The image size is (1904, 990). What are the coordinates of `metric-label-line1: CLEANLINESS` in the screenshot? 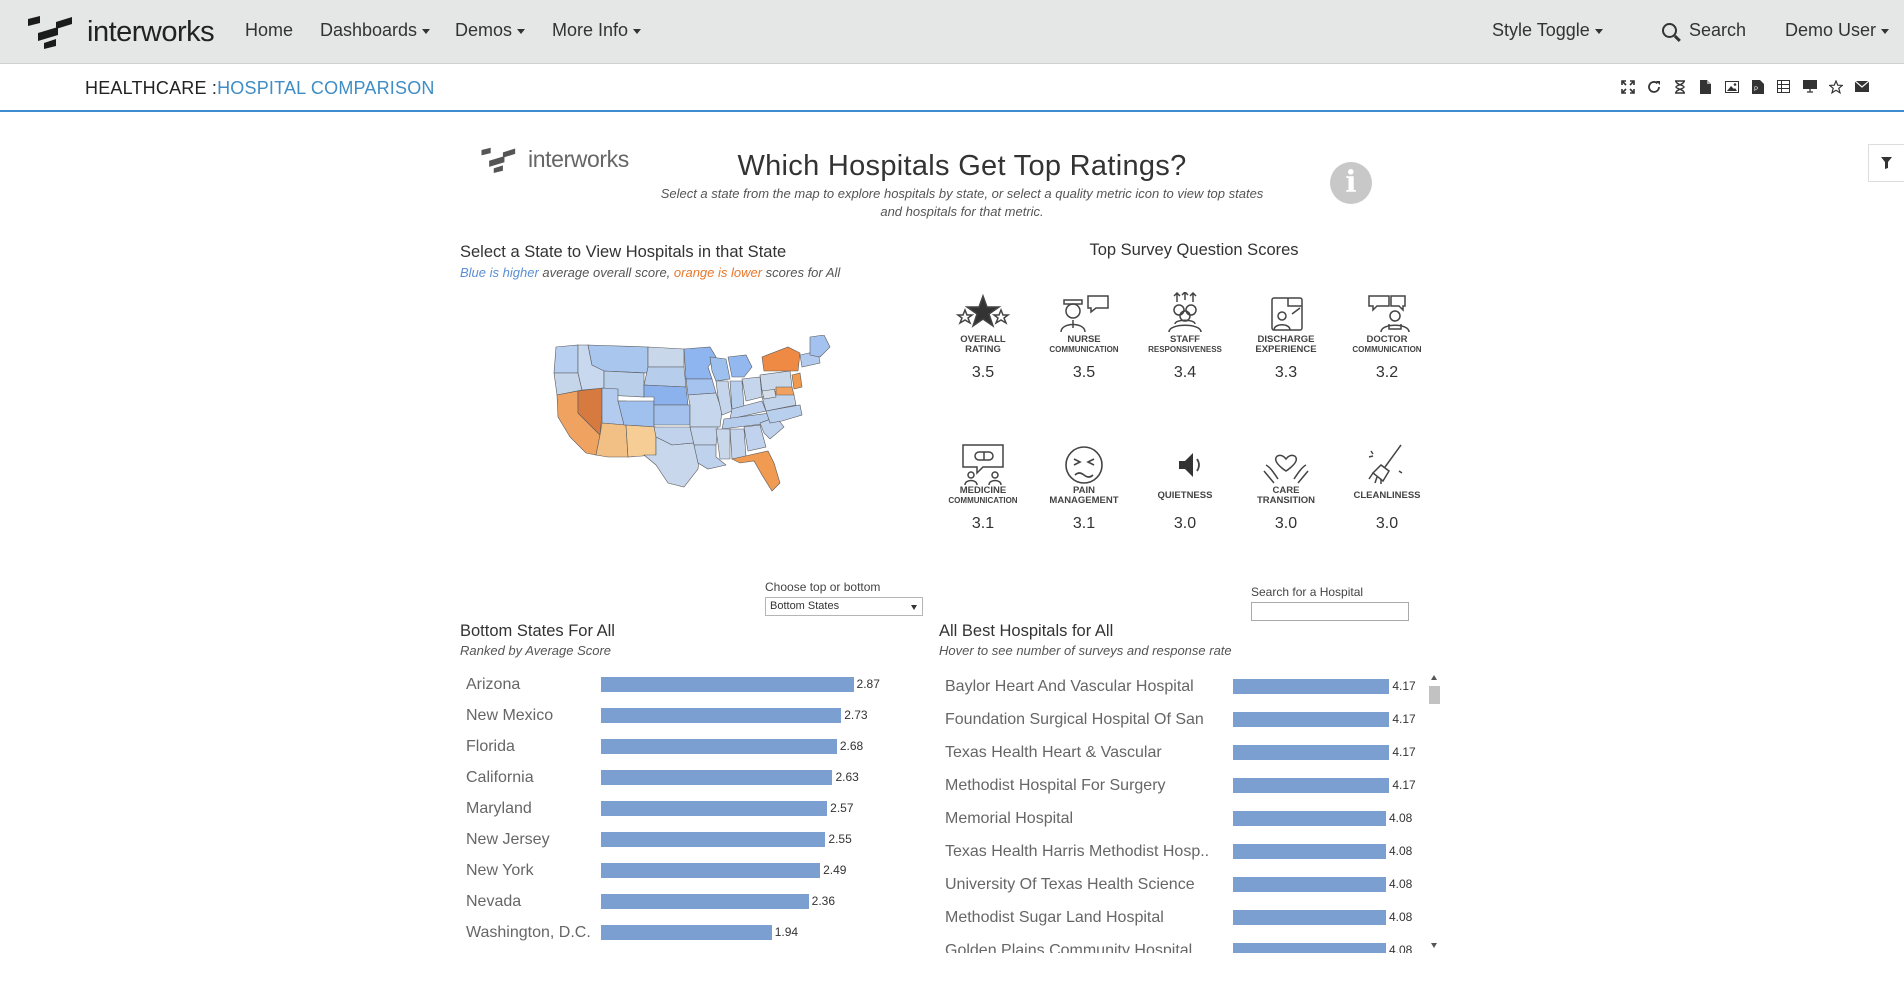 It's located at (1387, 495).